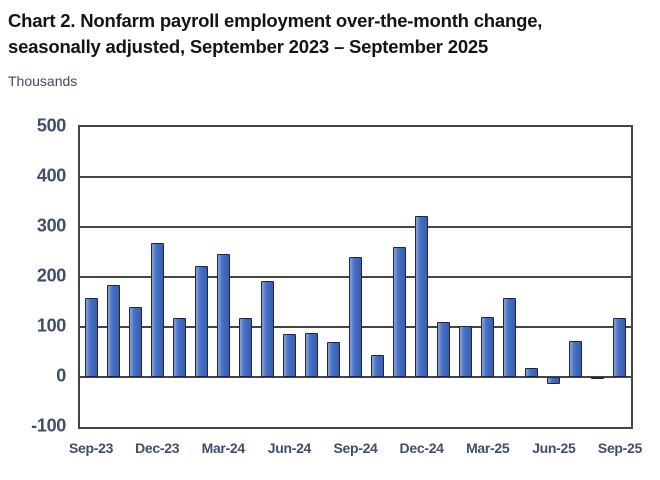 This screenshot has height=480, width=660. I want to click on y-axis-tick-label-100: 100, so click(51, 325).